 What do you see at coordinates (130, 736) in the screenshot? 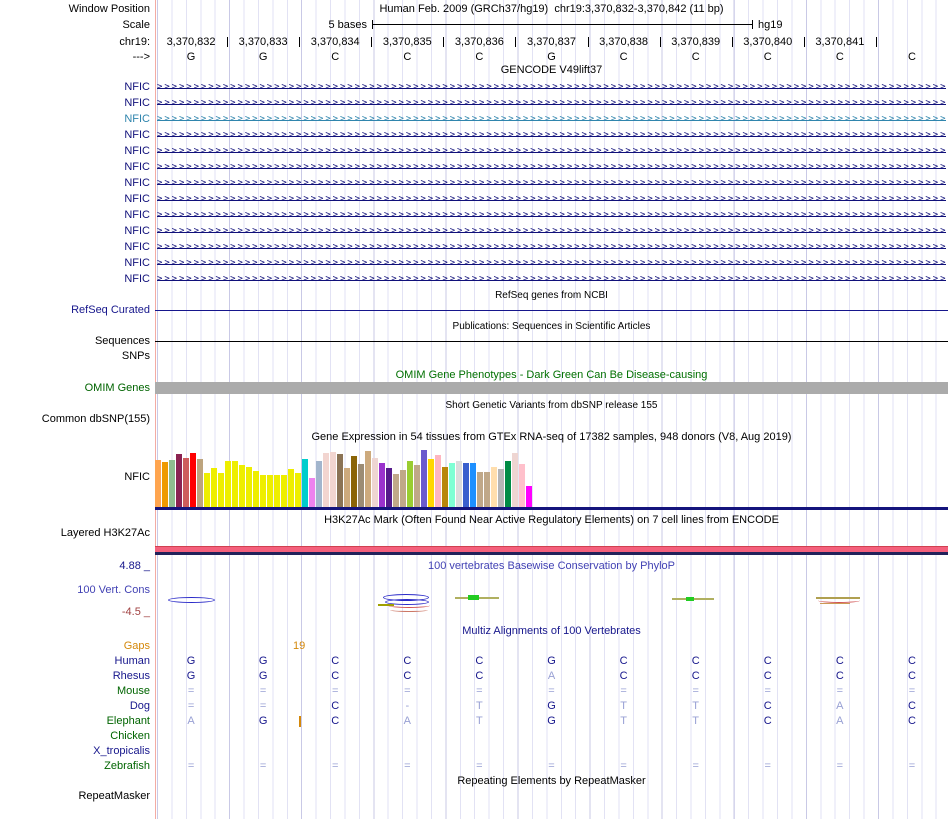
I see `multiz-species-label: Chicken` at bounding box center [130, 736].